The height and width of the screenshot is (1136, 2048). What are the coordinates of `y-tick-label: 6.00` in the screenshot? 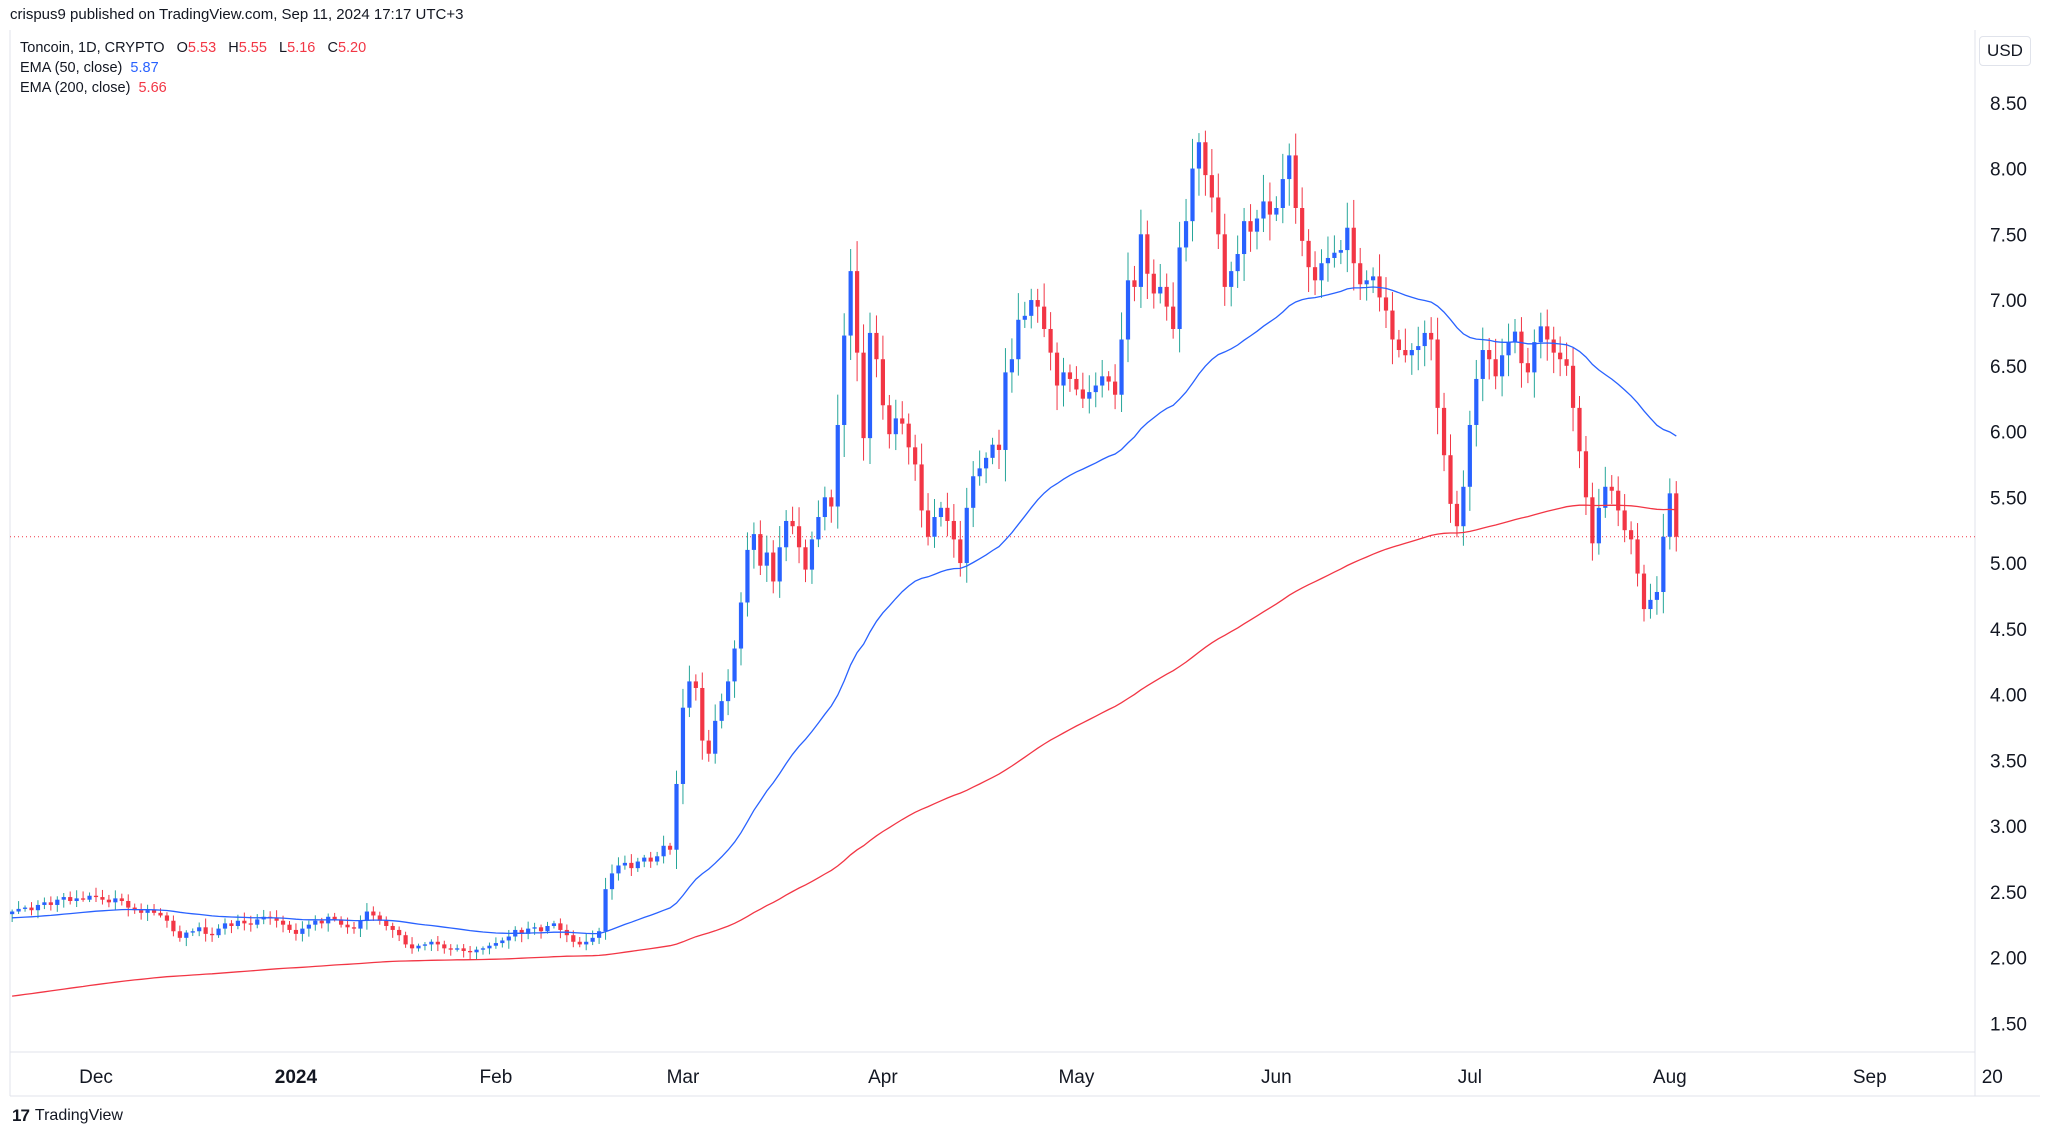 It's located at (2008, 433).